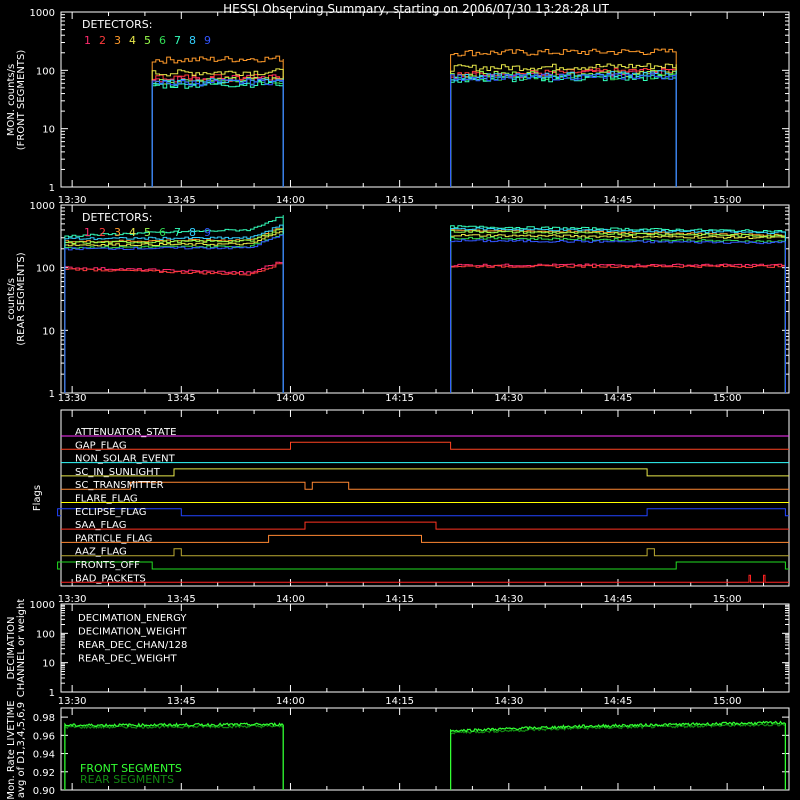 Image resolution: width=800 pixels, height=800 pixels. What do you see at coordinates (42, 206) in the screenshot?
I see `rear-y-tick-label: 1000` at bounding box center [42, 206].